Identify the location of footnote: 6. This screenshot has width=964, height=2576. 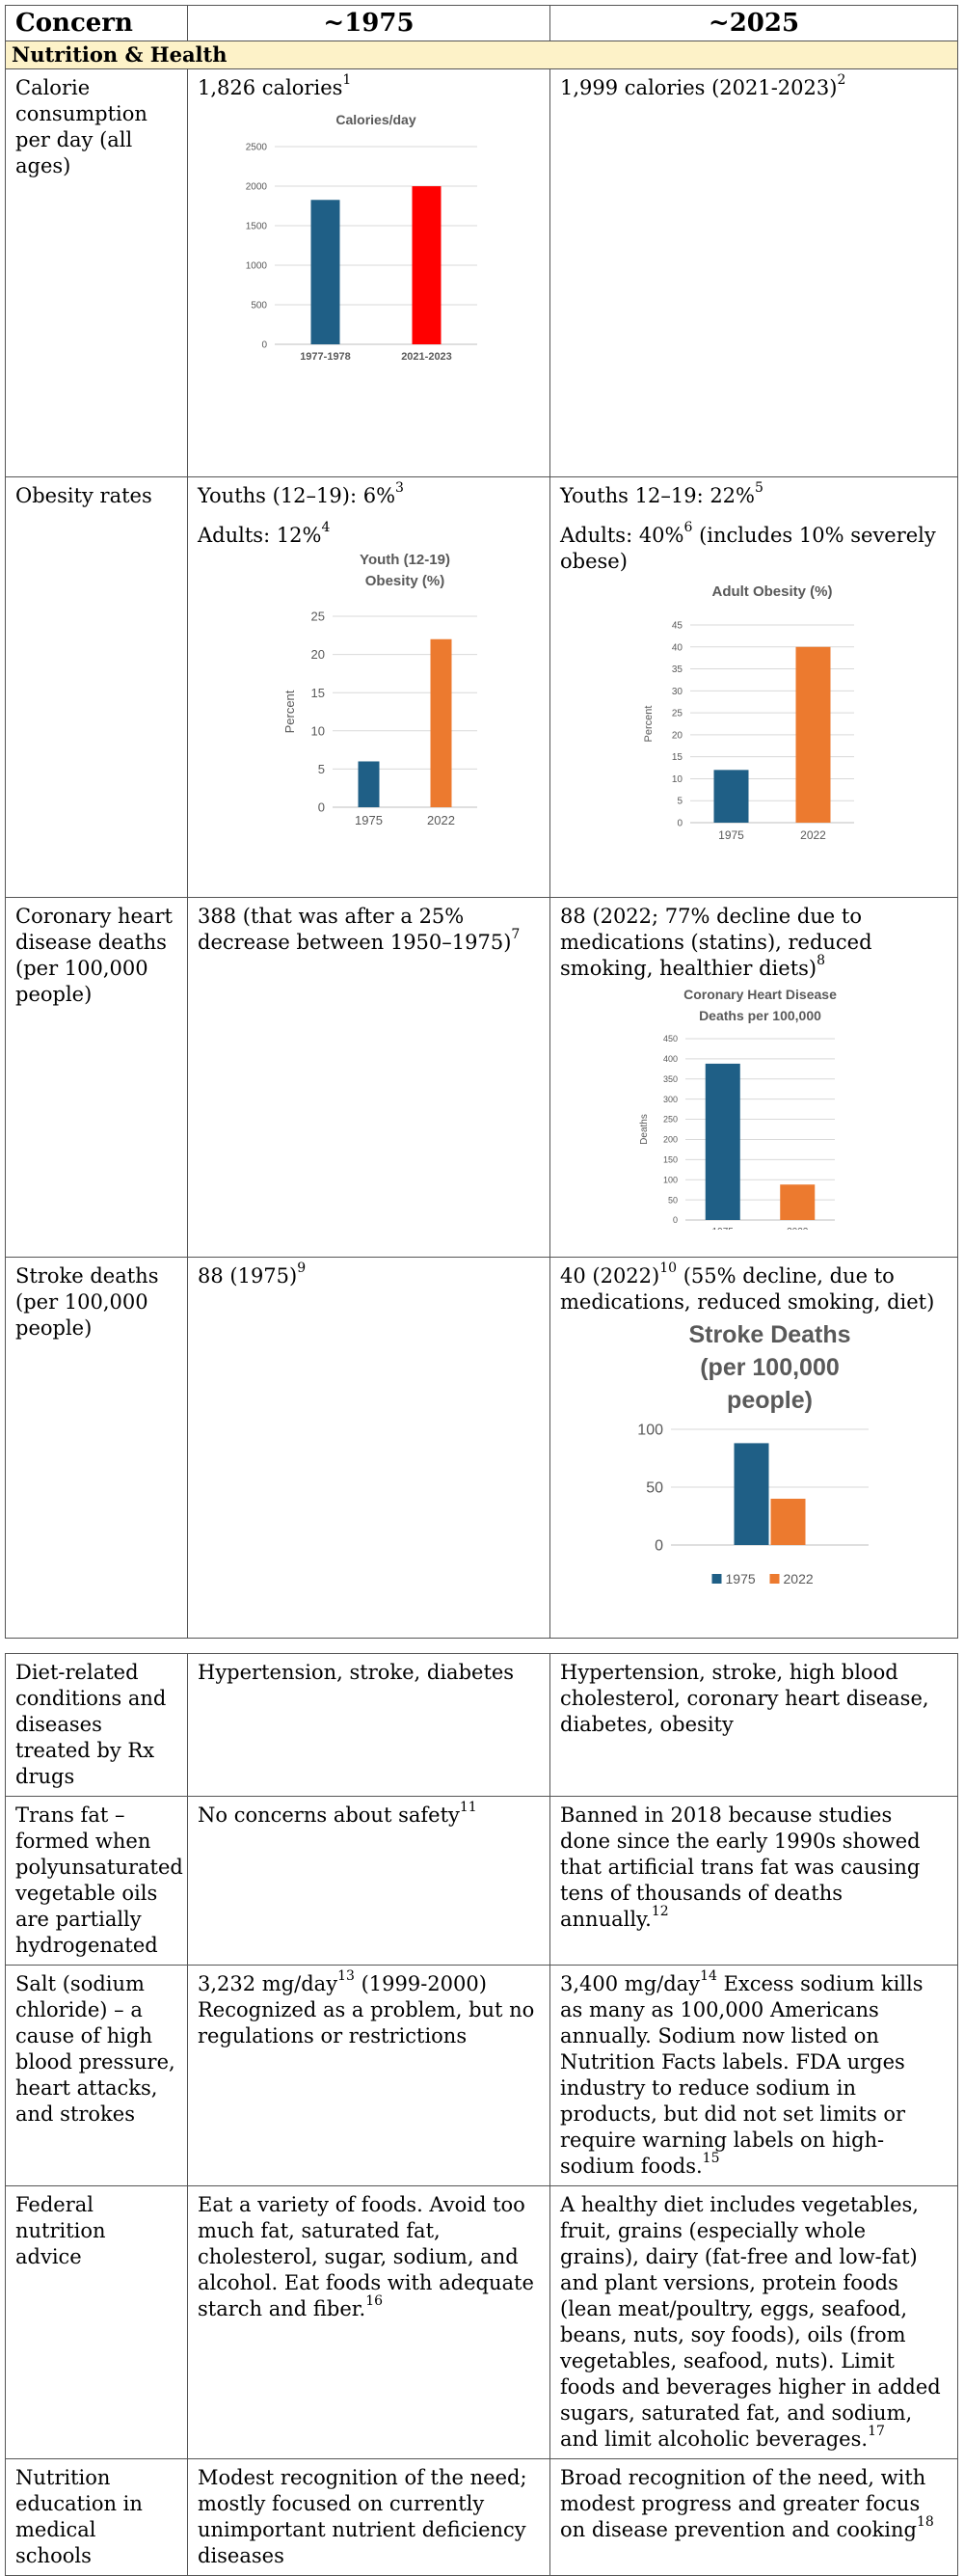
(688, 527).